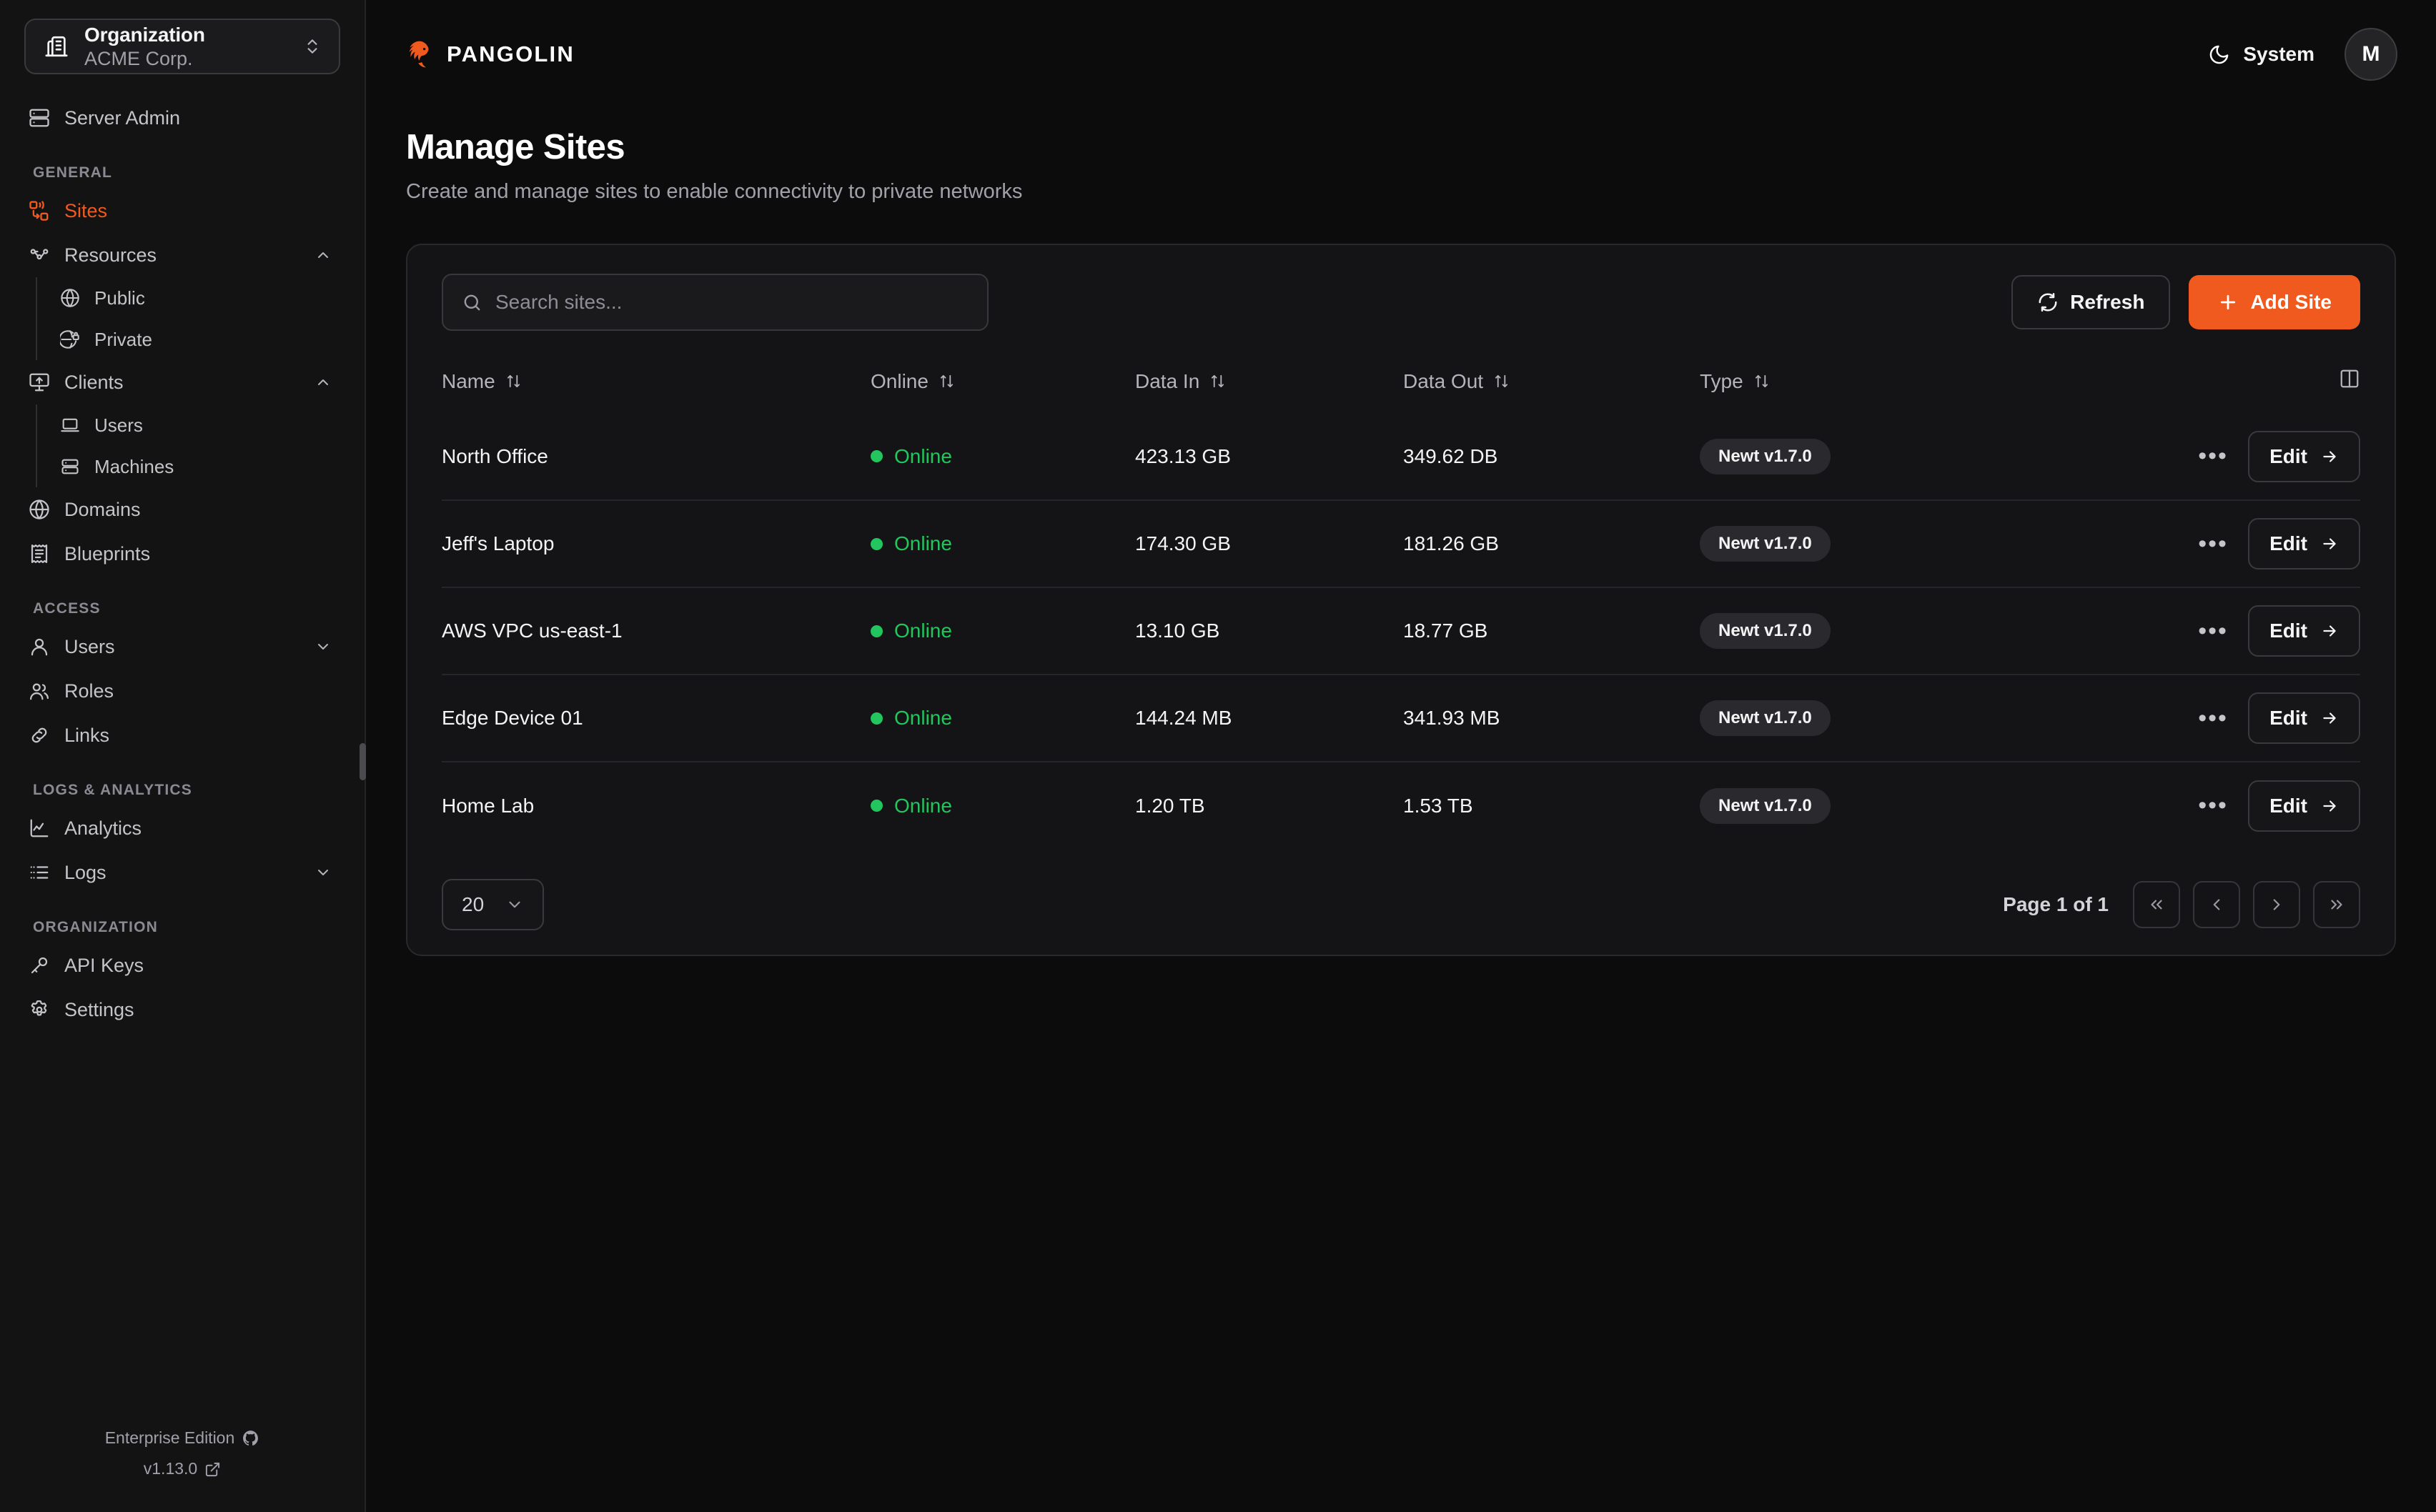 The width and height of the screenshot is (2436, 1512). What do you see at coordinates (182, 46) in the screenshot?
I see `organization-switcher: Organization ACME Corp.` at bounding box center [182, 46].